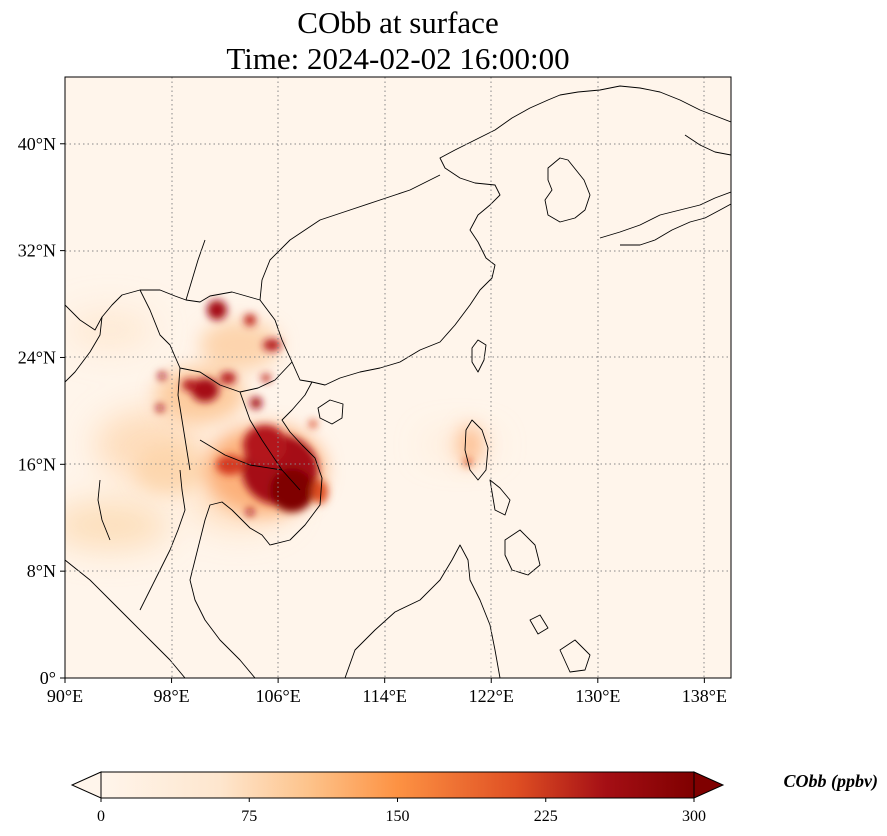 The height and width of the screenshot is (836, 887). What do you see at coordinates (597, 696) in the screenshot?
I see `lon-tick-label: 130°E` at bounding box center [597, 696].